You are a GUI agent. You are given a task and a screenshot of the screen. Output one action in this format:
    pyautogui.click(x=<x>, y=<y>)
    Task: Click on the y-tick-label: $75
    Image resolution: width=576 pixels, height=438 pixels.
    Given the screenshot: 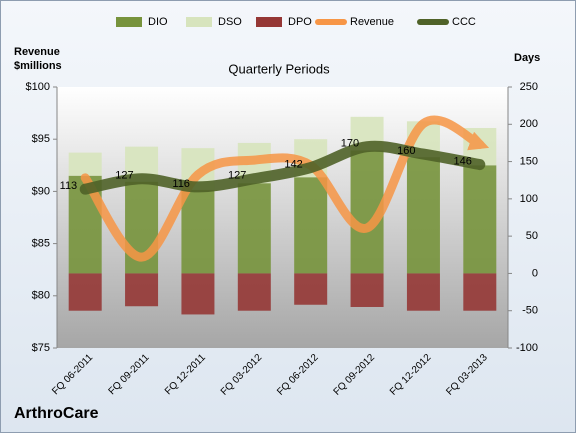 What is the action you would take?
    pyautogui.click(x=41, y=348)
    